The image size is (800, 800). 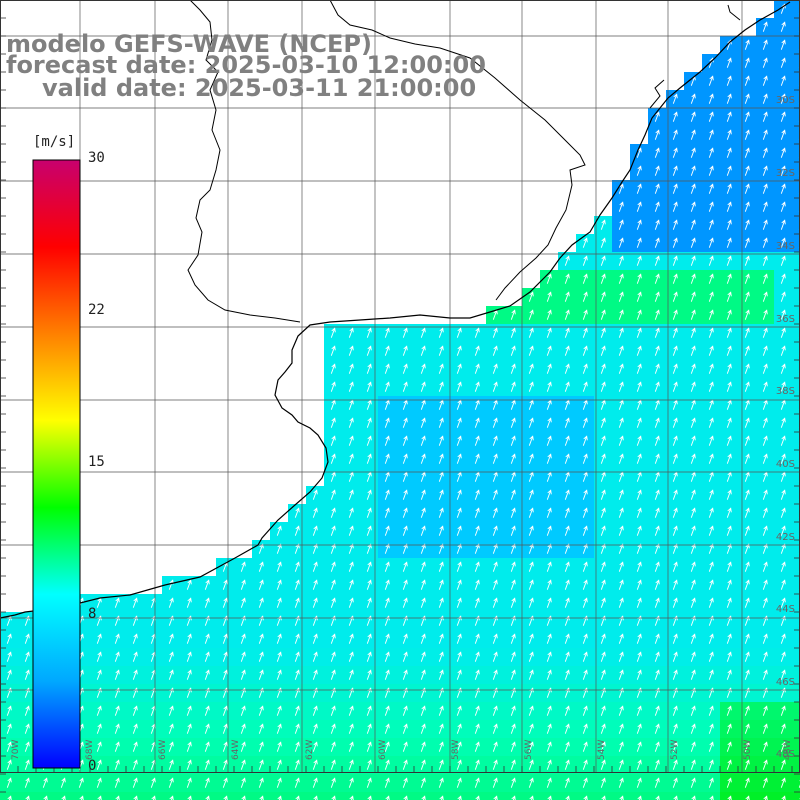 I want to click on colorbar-tick-label: 8, so click(x=92, y=614).